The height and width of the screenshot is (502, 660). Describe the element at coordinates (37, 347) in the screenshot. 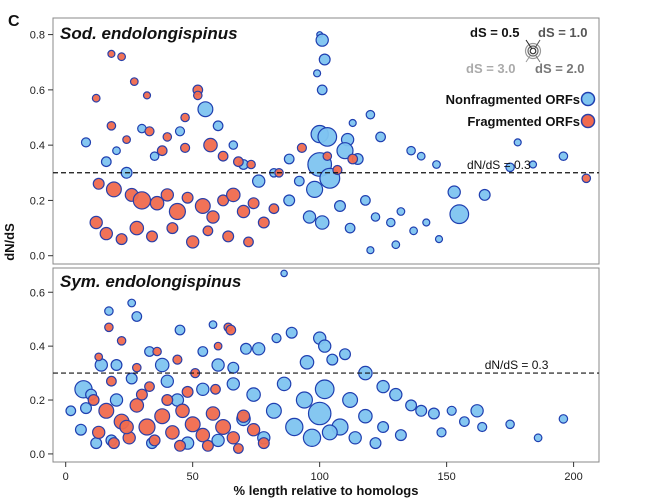

I see `y-tick-label: 0.4` at that location.